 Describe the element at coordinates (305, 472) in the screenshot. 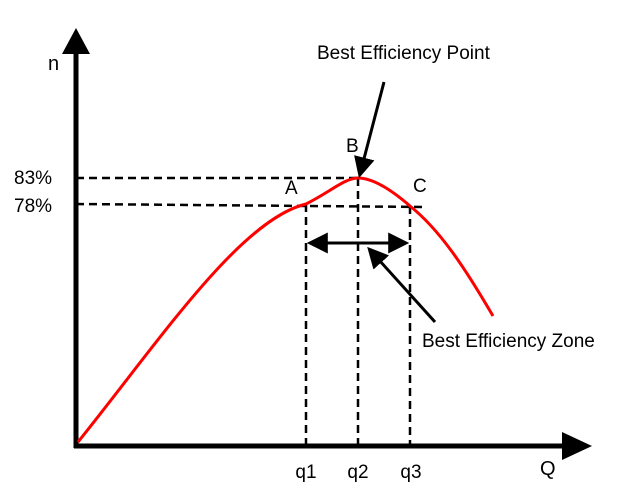

I see `x-tick-label-q1: q1` at that location.